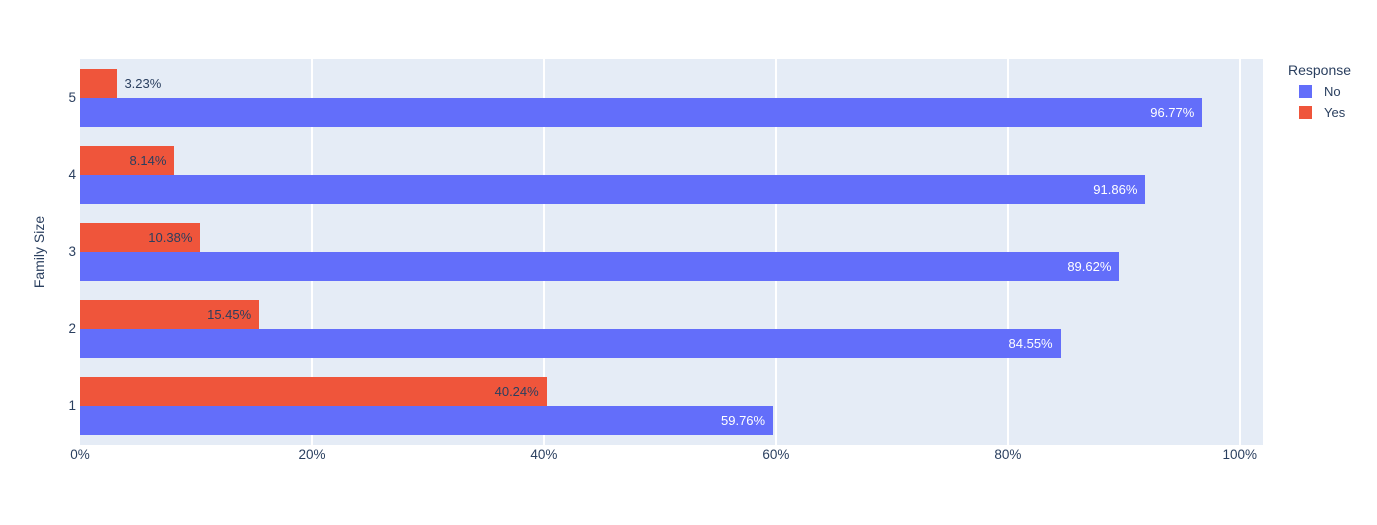 The height and width of the screenshot is (525, 1377). What do you see at coordinates (72, 174) in the screenshot?
I see `y-tick-label: 4` at bounding box center [72, 174].